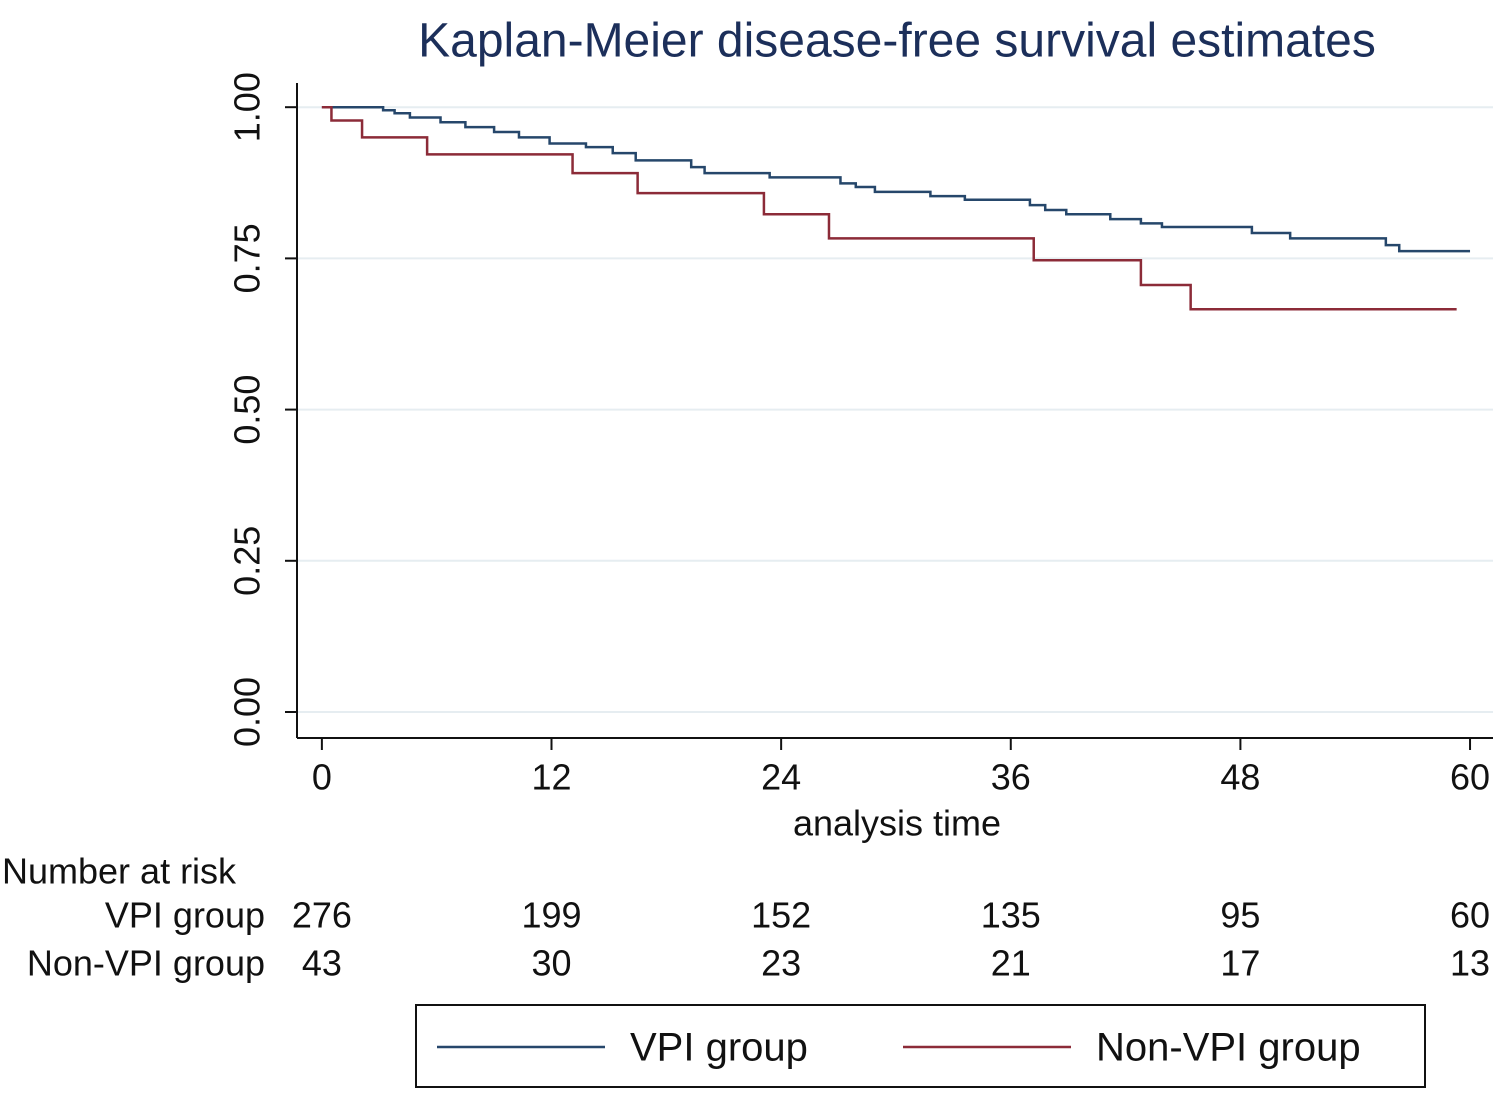  I want to click on risk-count: 23, so click(781, 963).